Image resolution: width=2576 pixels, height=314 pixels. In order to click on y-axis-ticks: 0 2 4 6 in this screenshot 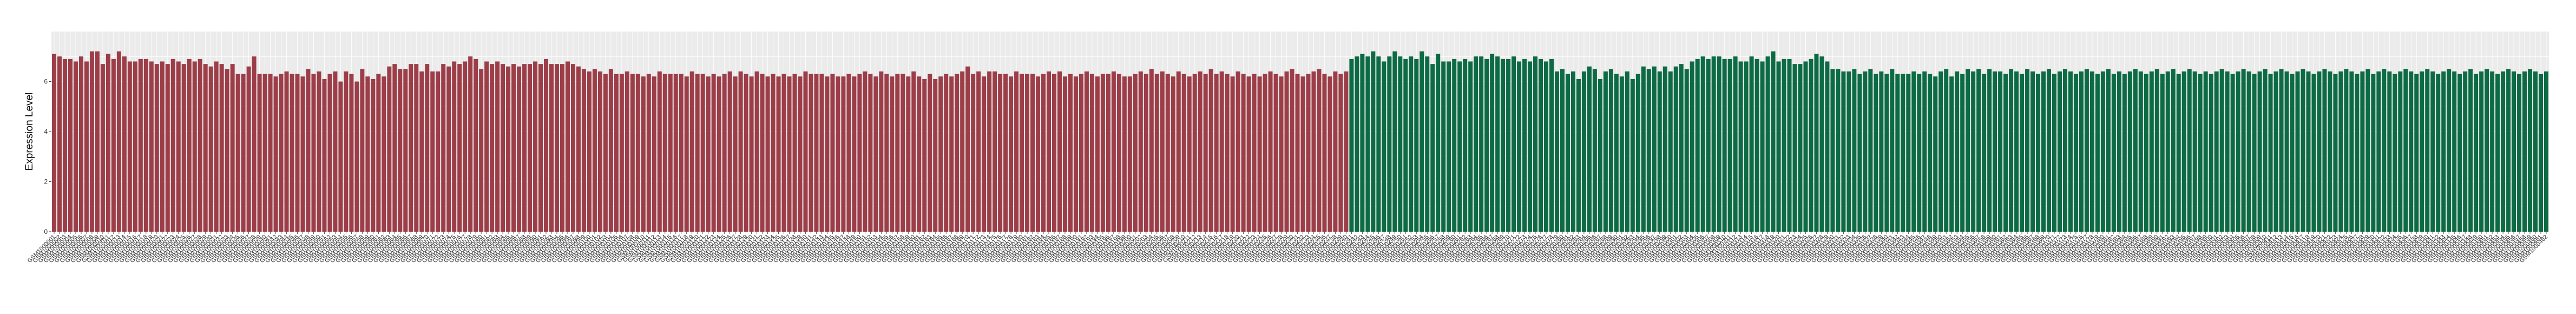, I will do `click(47, 157)`.